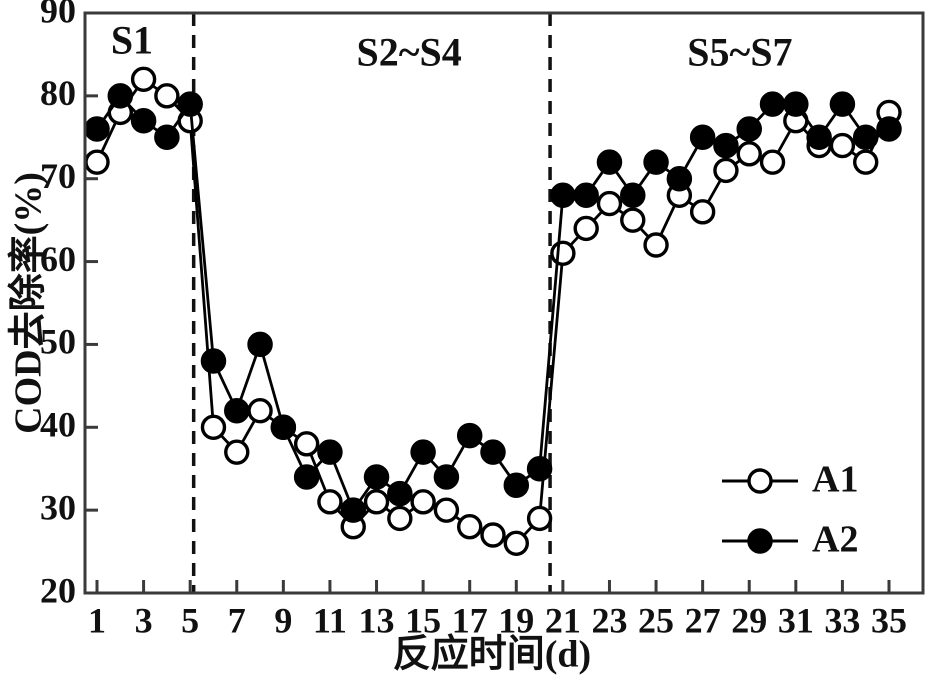 The width and height of the screenshot is (928, 683). What do you see at coordinates (492, 655) in the screenshot?
I see `x-axis-title: 反应时间(d)` at bounding box center [492, 655].